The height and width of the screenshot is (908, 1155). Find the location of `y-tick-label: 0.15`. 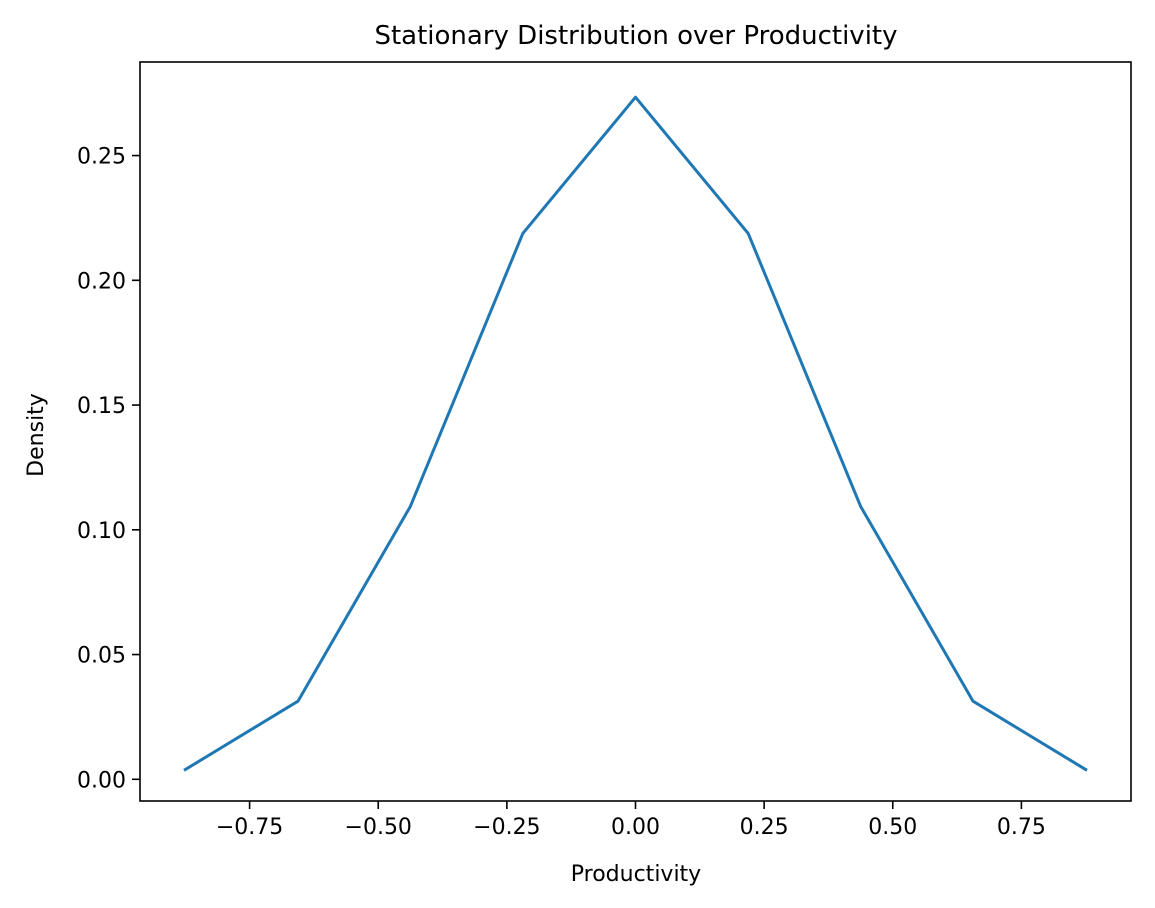

y-tick-label: 0.15 is located at coordinates (101, 406).